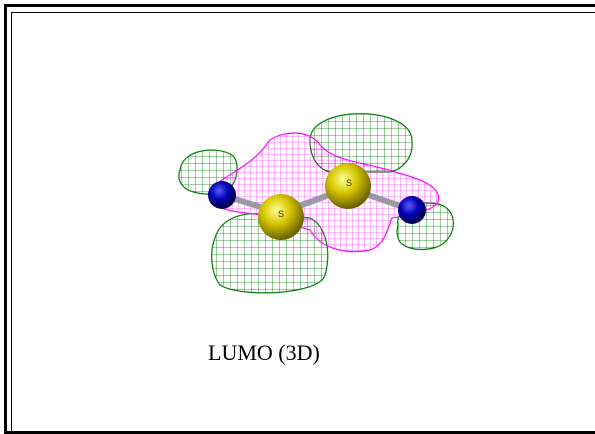  Describe the element at coordinates (281, 214) in the screenshot. I see `atom-label-left: S` at that location.